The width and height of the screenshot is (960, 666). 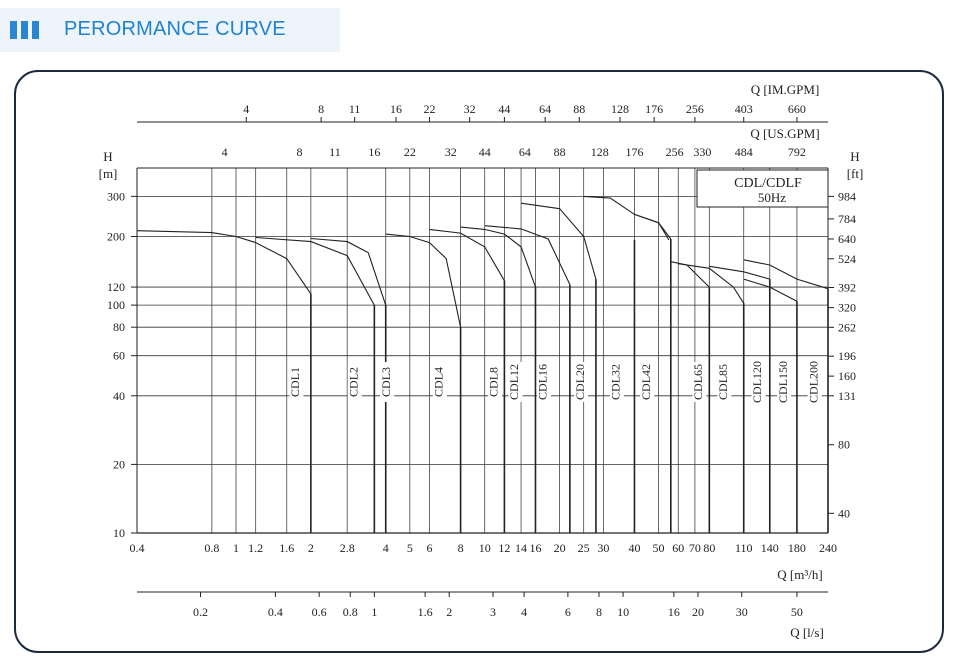 What do you see at coordinates (783, 382) in the screenshot?
I see `series-label: CDL150` at bounding box center [783, 382].